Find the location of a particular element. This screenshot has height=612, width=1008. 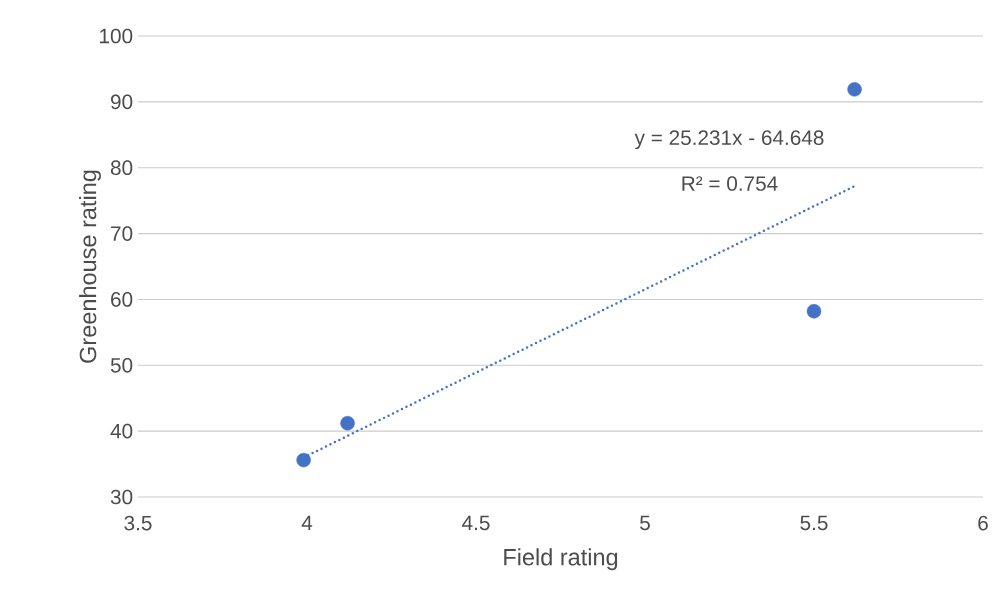

y-tick-label: 30 is located at coordinates (121, 497).